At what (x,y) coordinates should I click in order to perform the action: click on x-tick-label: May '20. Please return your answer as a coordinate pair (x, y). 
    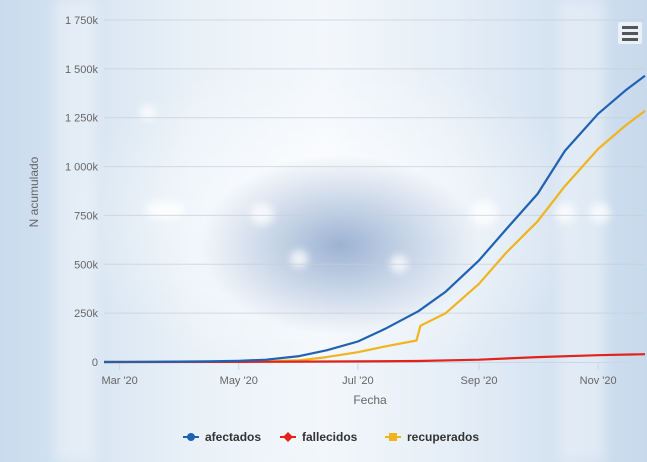
    Looking at the image, I should click on (239, 381).